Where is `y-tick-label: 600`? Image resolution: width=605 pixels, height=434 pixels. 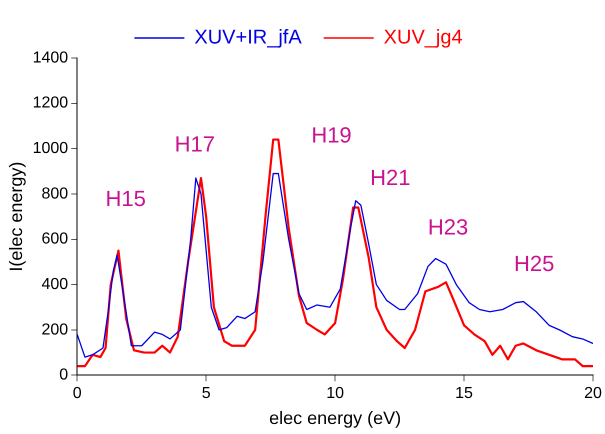
y-tick-label: 600 is located at coordinates (54, 239).